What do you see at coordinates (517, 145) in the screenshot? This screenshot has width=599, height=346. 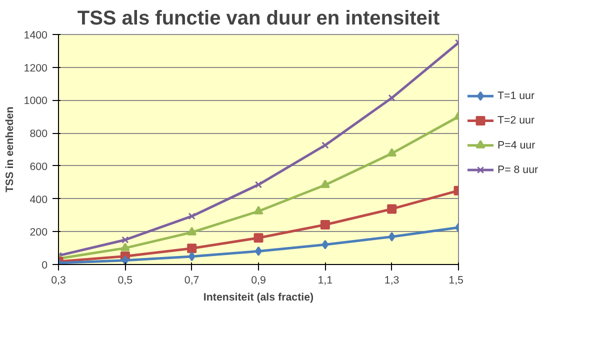 I see `legend-label: P=4 uur` at bounding box center [517, 145].